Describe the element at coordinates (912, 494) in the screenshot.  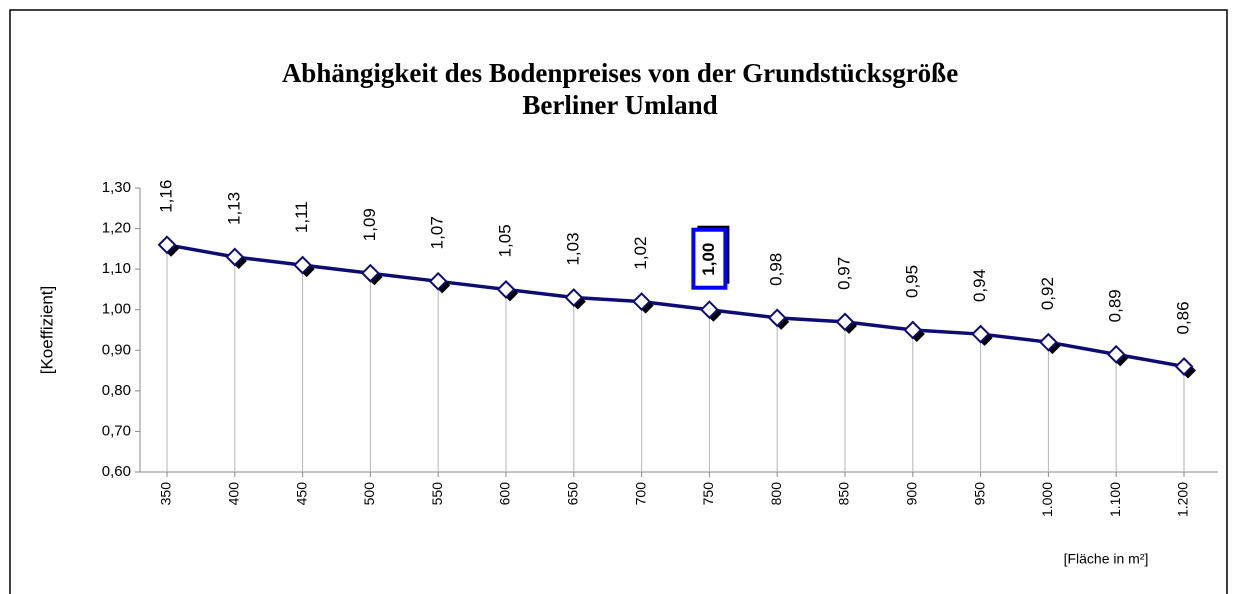
I see `x-tick-label: 900` at that location.